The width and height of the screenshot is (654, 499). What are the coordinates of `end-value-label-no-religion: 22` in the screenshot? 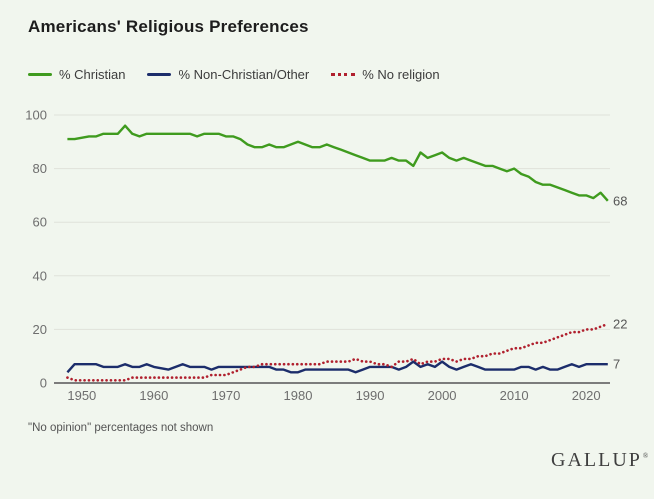 It's located at (620, 324).